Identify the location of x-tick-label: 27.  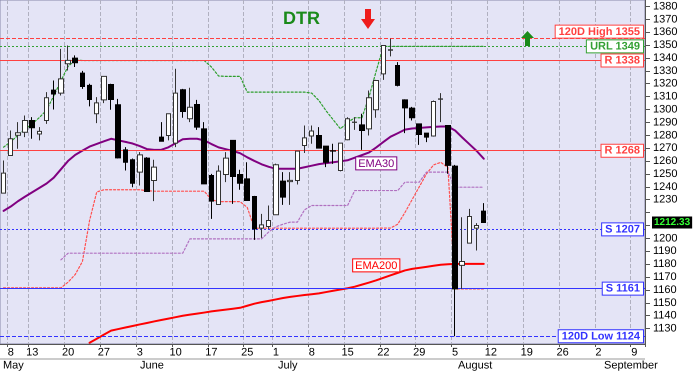
(104, 352).